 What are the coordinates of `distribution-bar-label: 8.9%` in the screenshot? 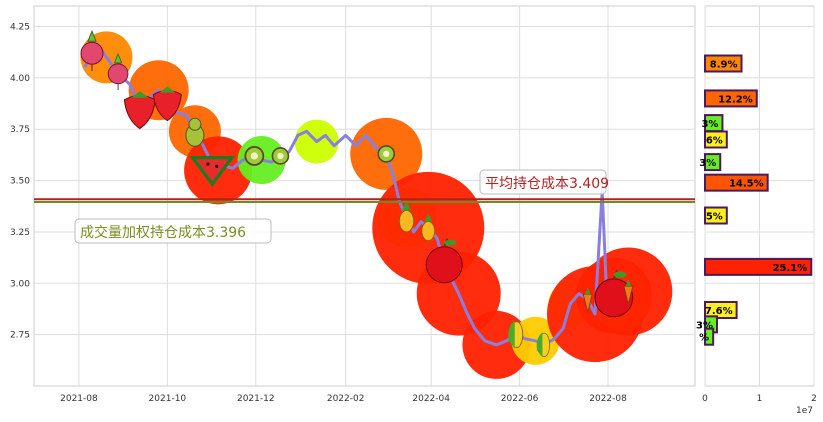 It's located at (724, 65).